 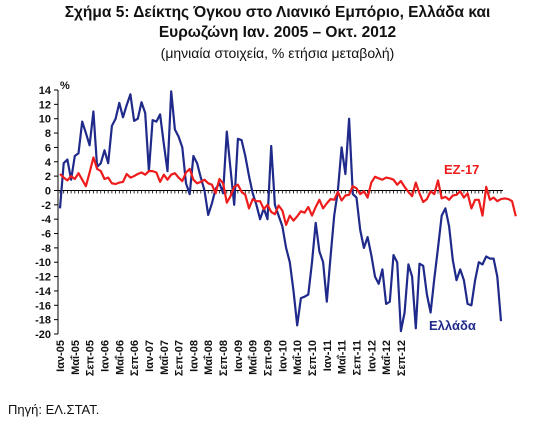 I want to click on y-tick-label: 4, so click(x=48, y=163).